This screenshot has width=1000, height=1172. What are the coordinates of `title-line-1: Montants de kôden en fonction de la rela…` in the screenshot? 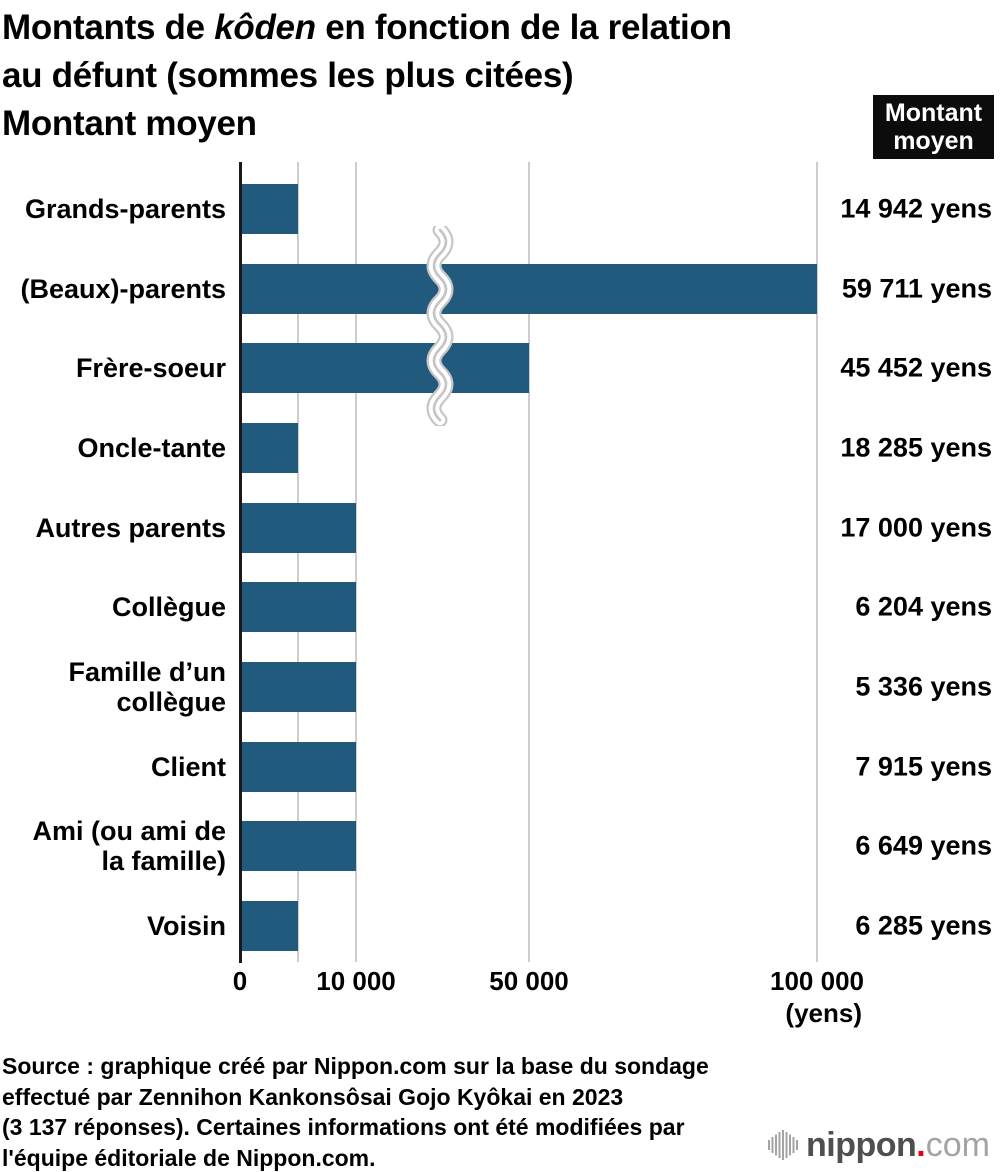 It's located at (367, 28).